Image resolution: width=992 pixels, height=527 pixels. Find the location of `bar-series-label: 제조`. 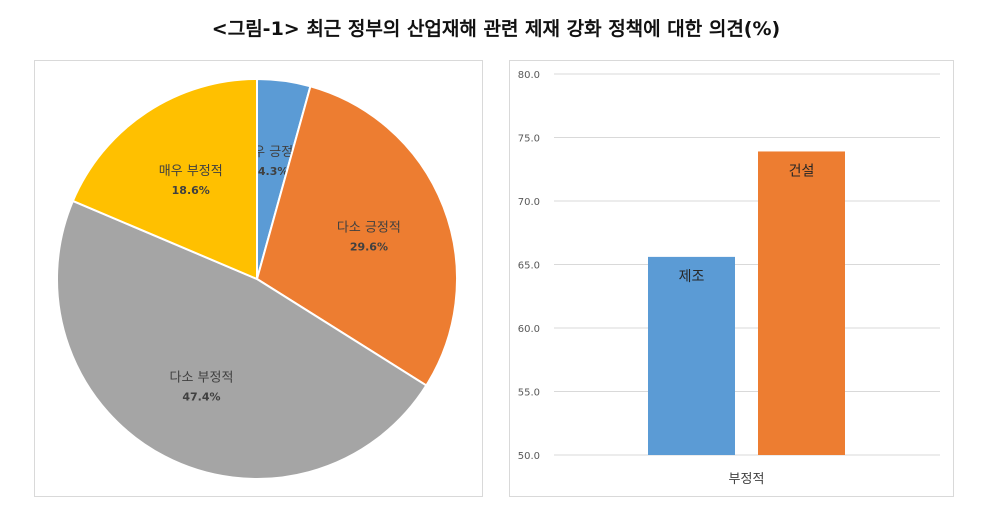

bar-series-label: 제조 is located at coordinates (692, 277).